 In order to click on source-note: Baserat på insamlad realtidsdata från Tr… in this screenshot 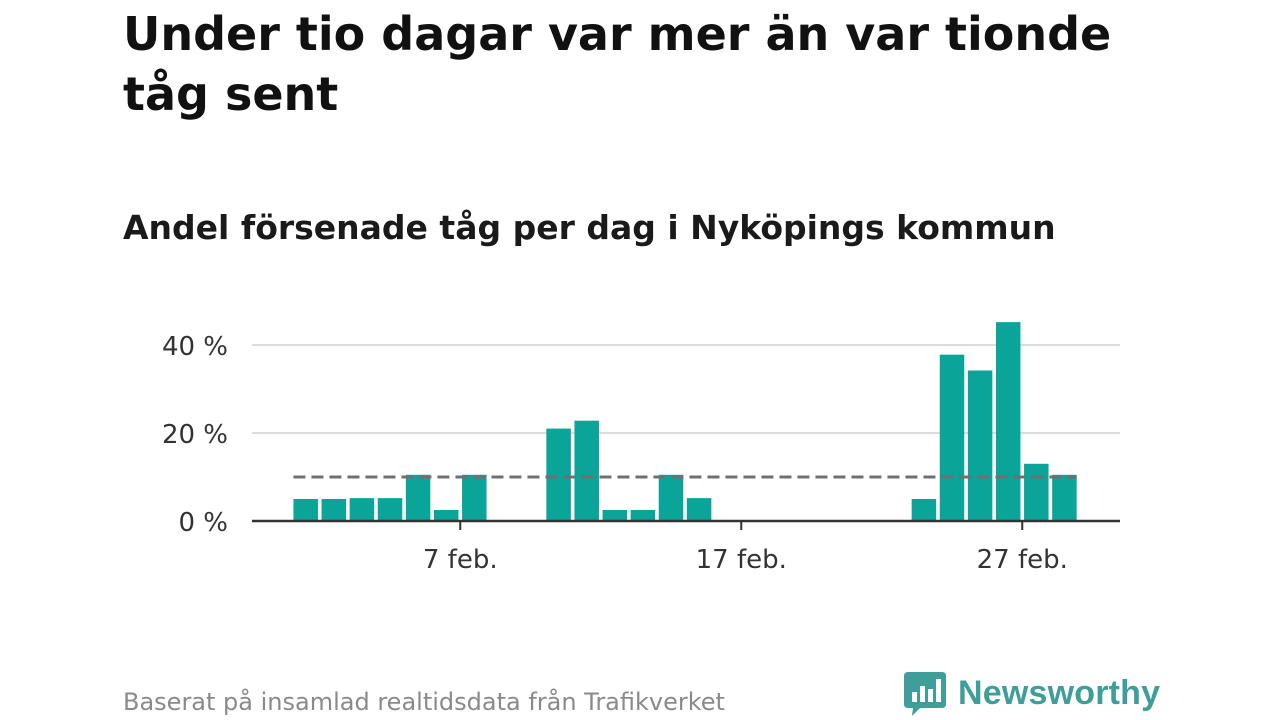, I will do `click(424, 702)`.